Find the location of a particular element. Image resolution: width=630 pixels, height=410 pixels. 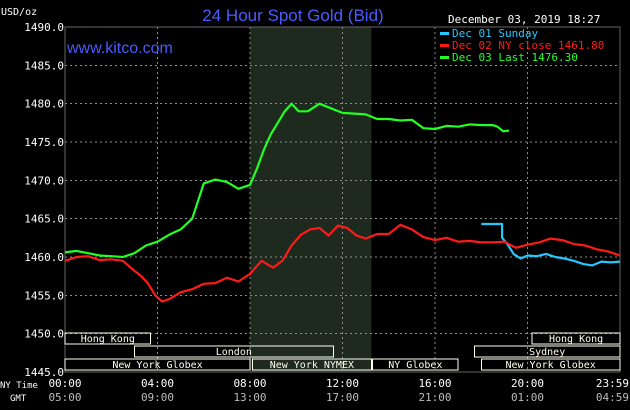

timestamp: December 03, 2019 18:27 is located at coordinates (524, 19).